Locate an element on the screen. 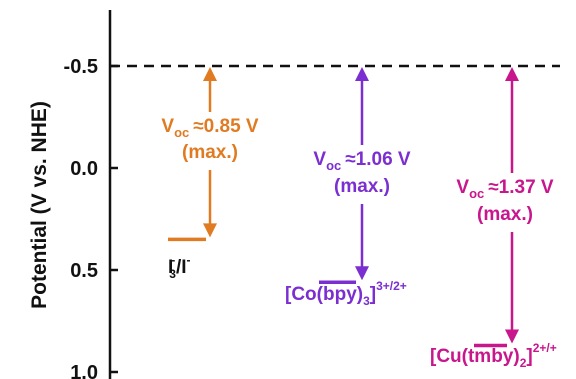  redox-level-1: Voc ≈0.85 V(max.) I-3/I- is located at coordinates (210, 174).